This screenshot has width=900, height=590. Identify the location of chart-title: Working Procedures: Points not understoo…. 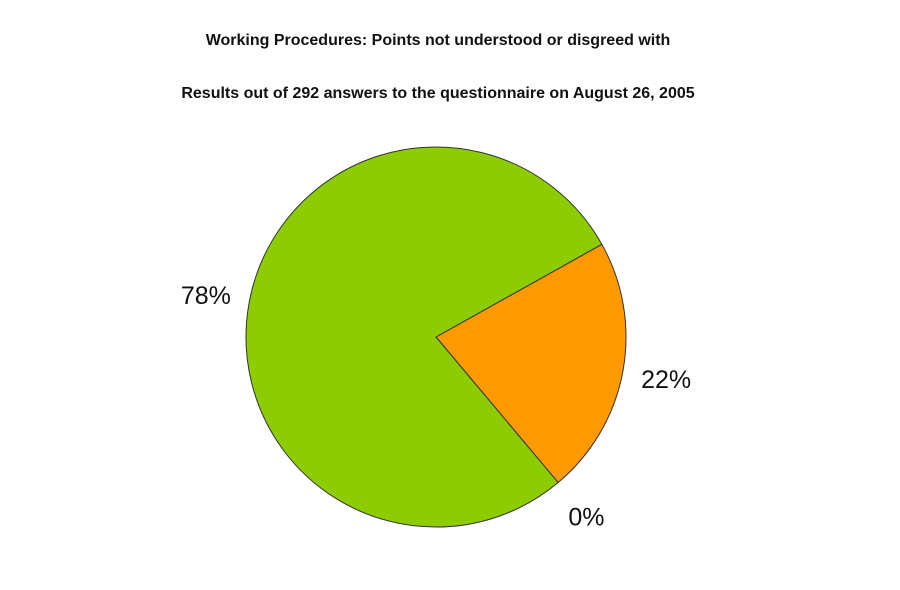
(438, 40).